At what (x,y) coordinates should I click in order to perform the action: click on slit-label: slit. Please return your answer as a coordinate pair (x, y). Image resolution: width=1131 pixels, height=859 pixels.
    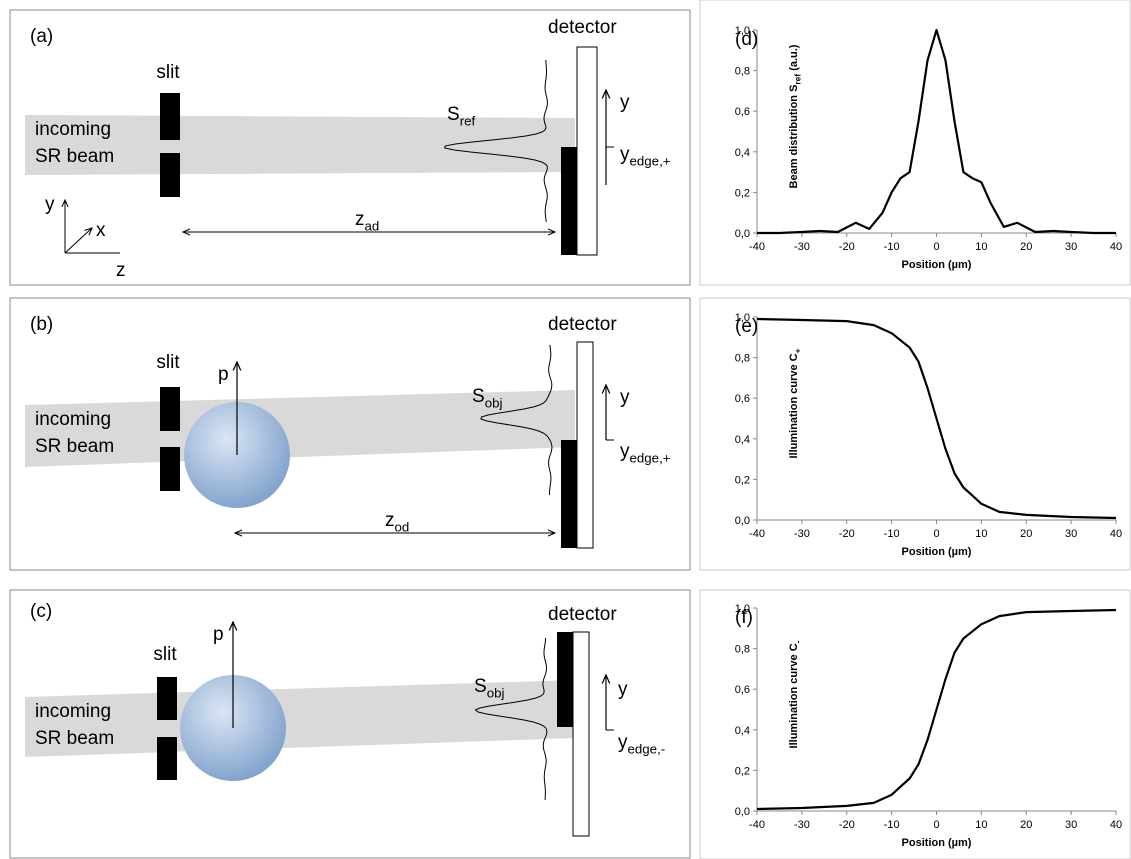
    Looking at the image, I should click on (165, 654).